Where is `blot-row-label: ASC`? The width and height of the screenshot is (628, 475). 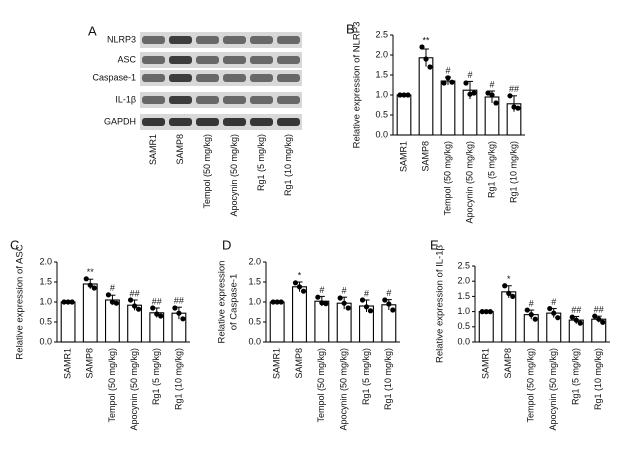
blot-row-label: ASC is located at coordinates (126, 59).